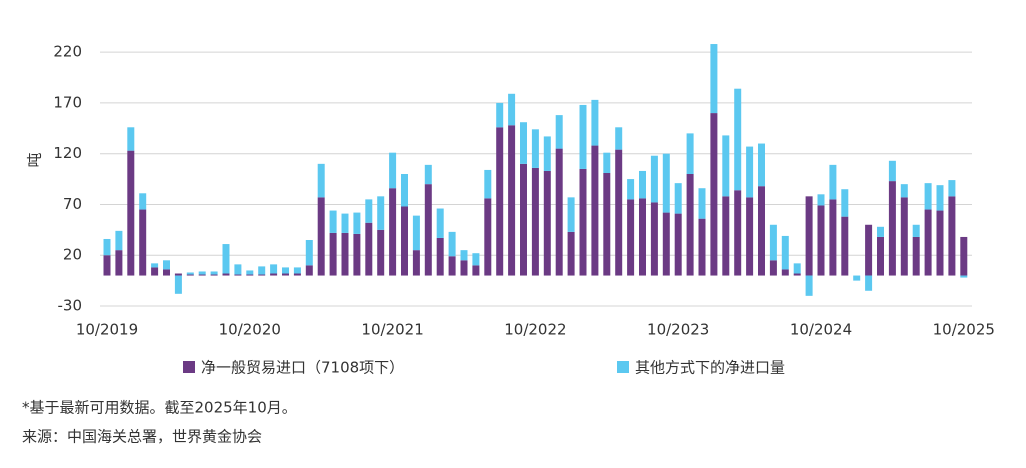 The width and height of the screenshot is (1026, 468). What do you see at coordinates (70, 306) in the screenshot?
I see `y-tick-label: -30` at bounding box center [70, 306].